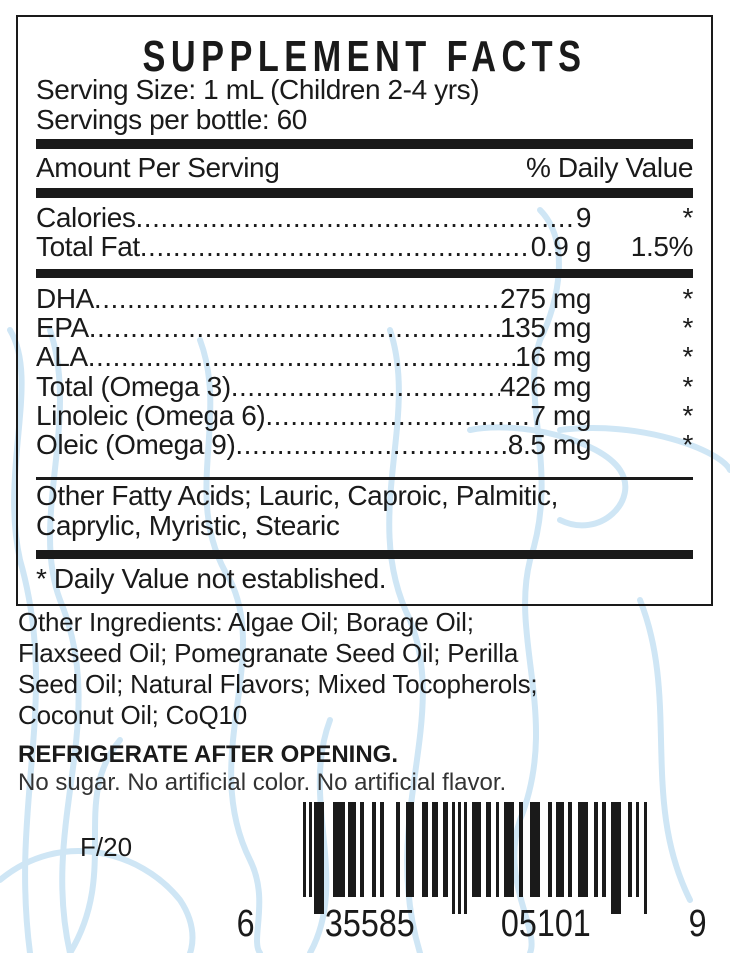 The image size is (730, 953). I want to click on nutrient-row-omega-3: Total (Omega 3) 426 mg *, so click(364, 387).